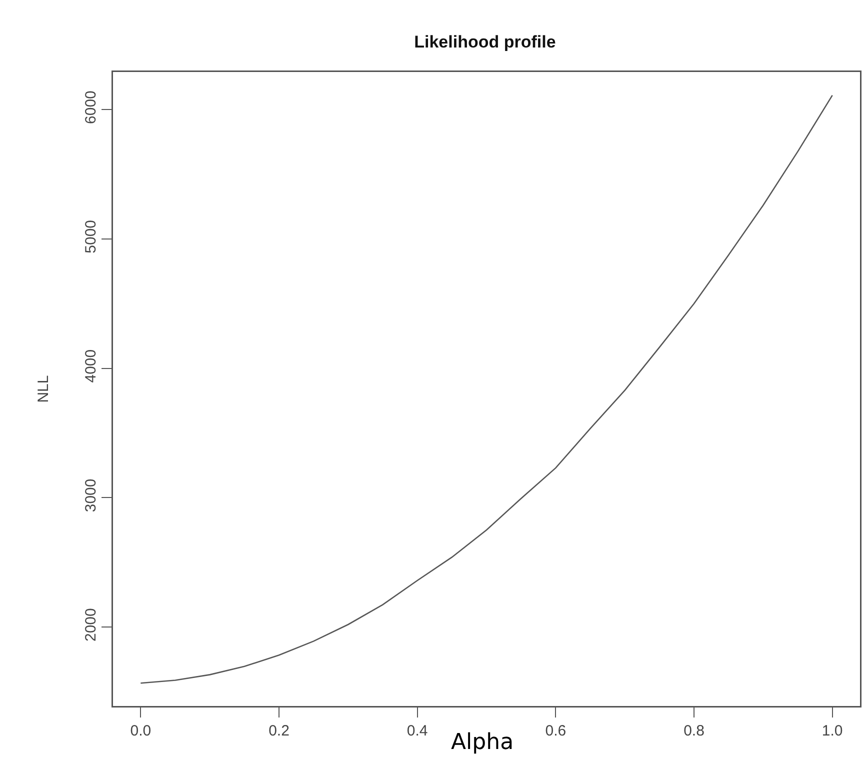 The width and height of the screenshot is (866, 758). I want to click on y-tick-label: 3000, so click(91, 495).